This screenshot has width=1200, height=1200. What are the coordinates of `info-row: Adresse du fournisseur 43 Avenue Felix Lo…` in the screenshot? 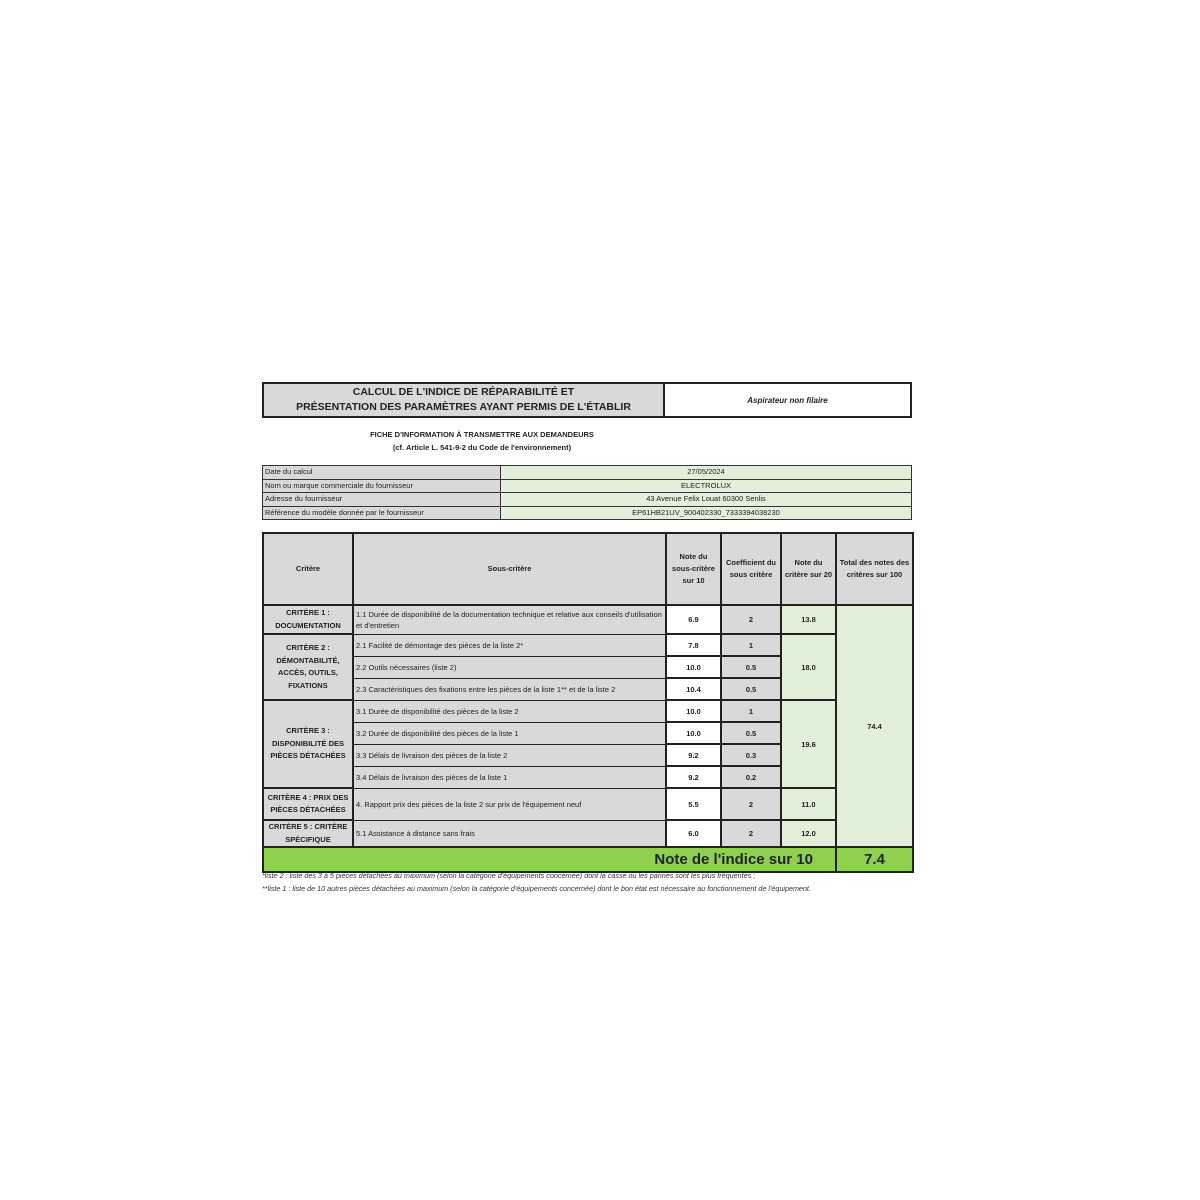 It's located at (587, 499).